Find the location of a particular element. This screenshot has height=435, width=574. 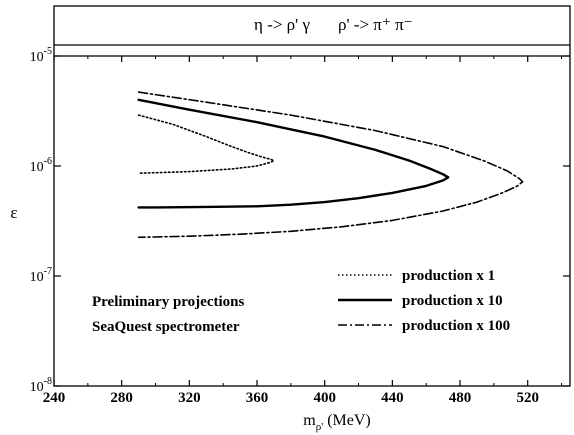

y-tick-label: 10⁻⁷ is located at coordinates (41, 275).